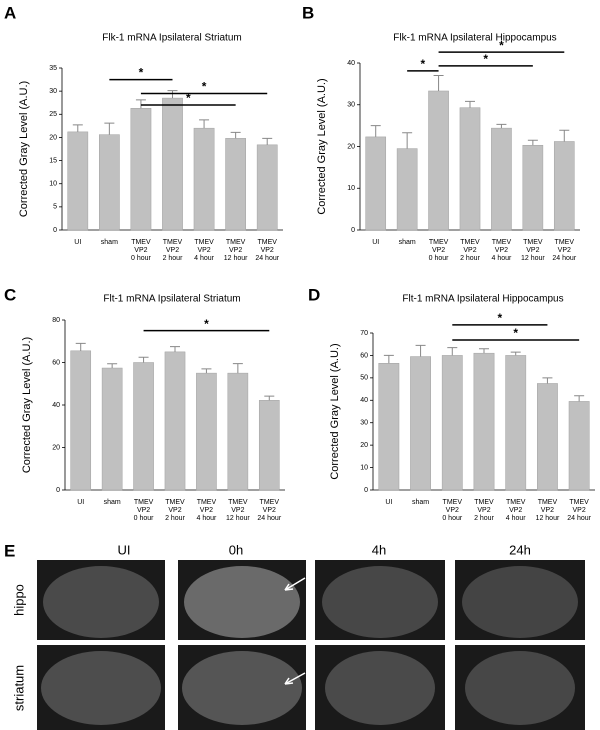 The width and height of the screenshot is (600, 730). I want to click on y-tick-label: 25, so click(53, 114).